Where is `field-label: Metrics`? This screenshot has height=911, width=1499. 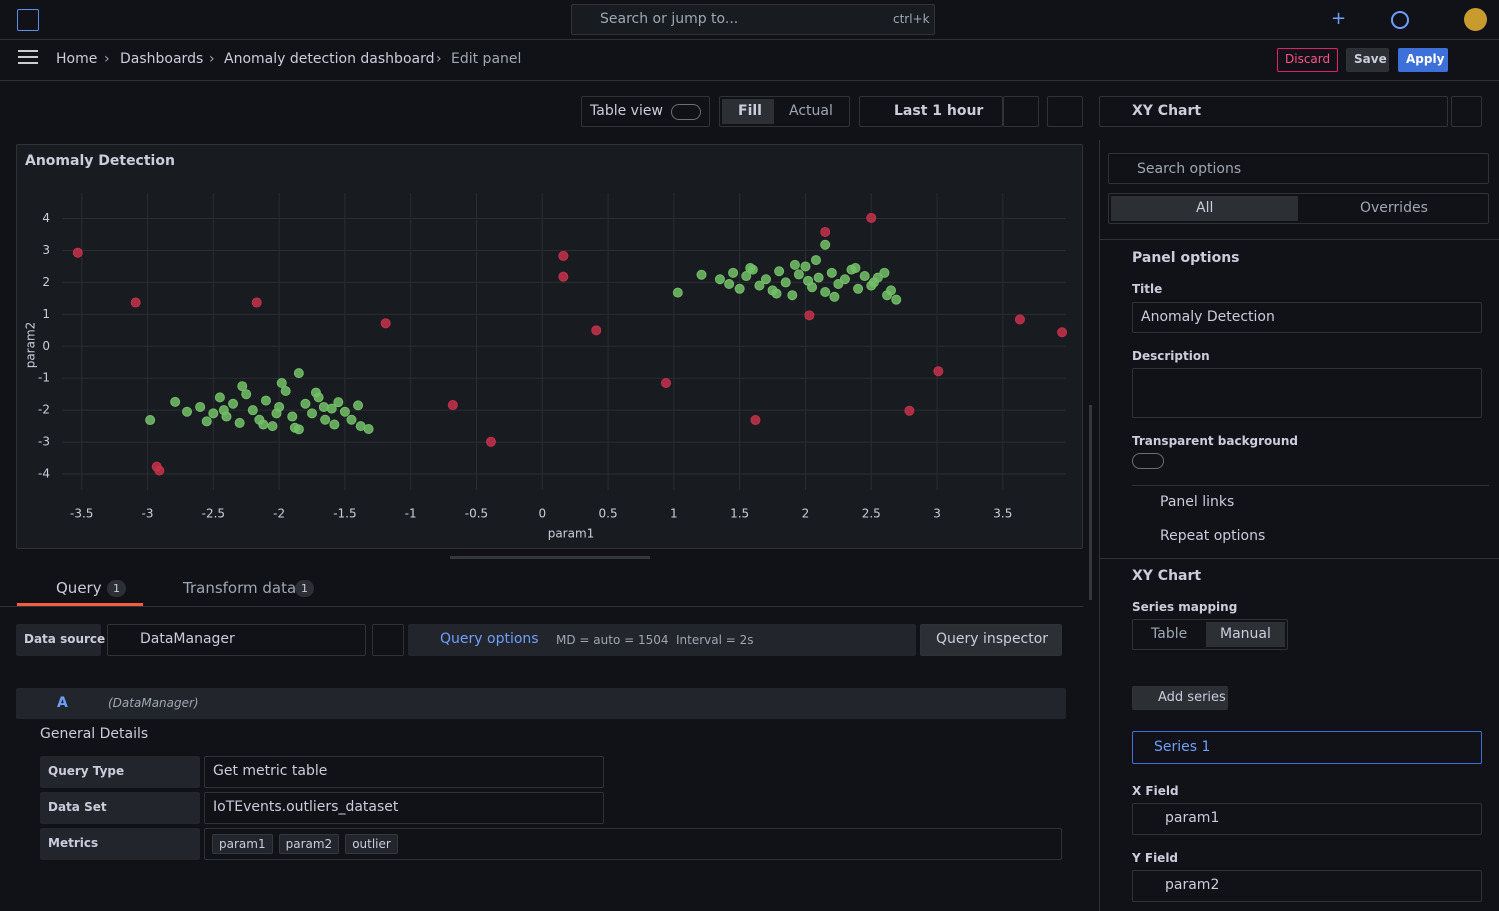 field-label: Metrics is located at coordinates (73, 843).